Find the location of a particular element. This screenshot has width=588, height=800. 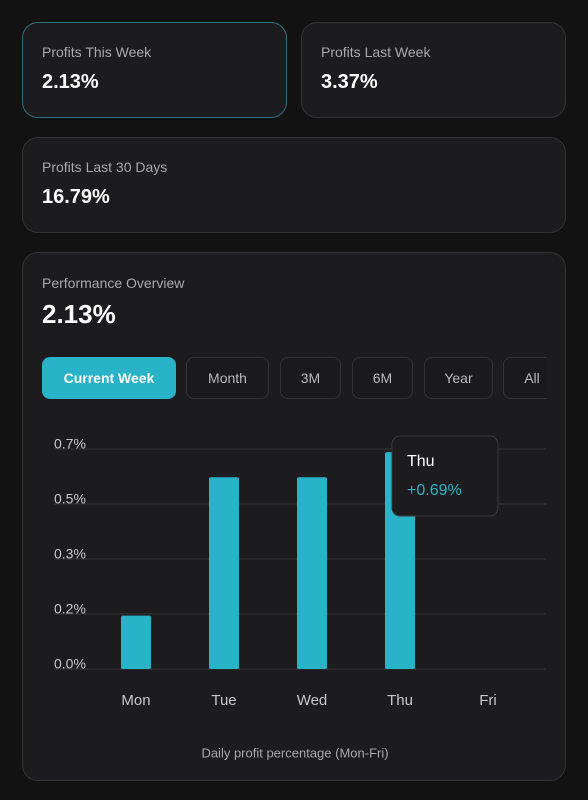

card: Profits This Week 2.13% is located at coordinates (154, 70).